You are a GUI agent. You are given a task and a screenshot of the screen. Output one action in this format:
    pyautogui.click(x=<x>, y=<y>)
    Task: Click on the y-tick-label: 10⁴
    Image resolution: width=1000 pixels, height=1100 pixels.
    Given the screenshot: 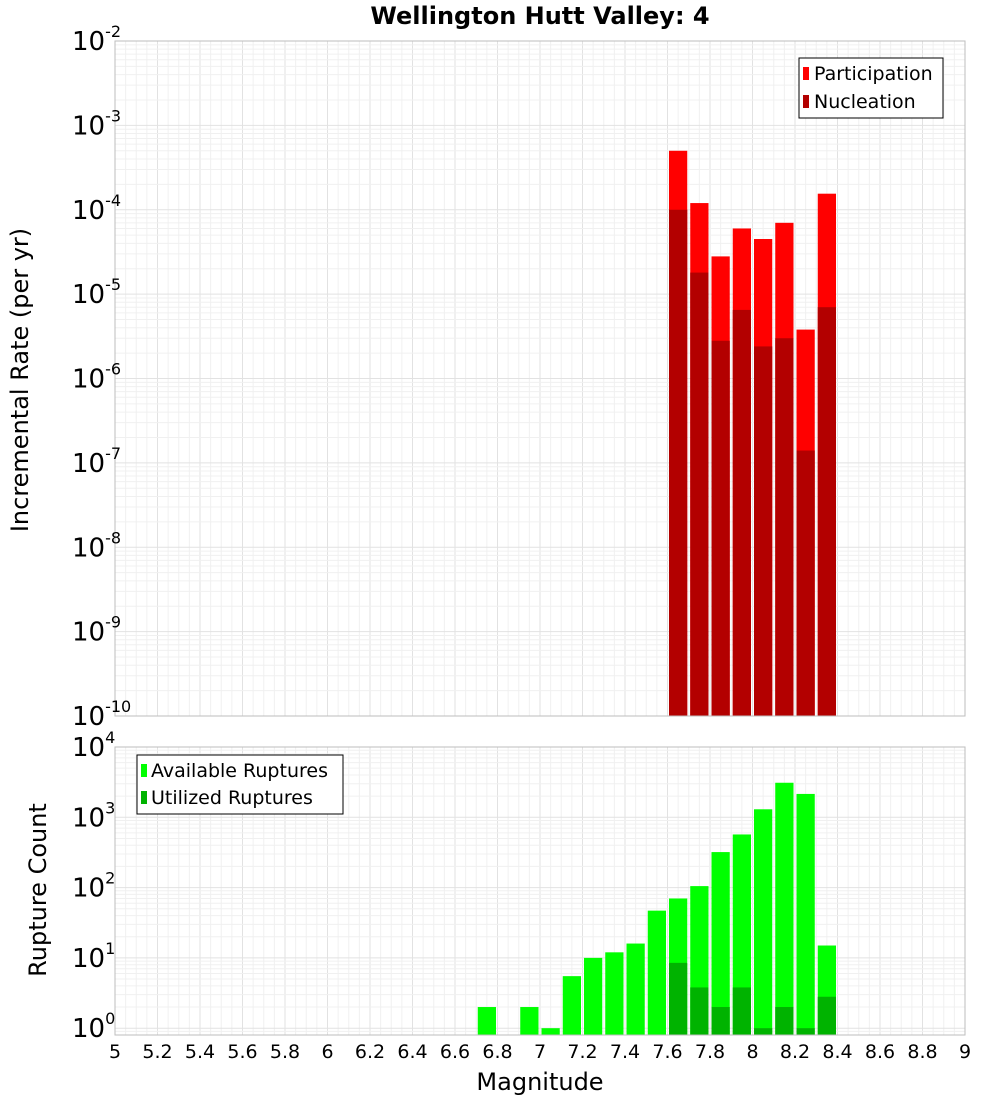 What is the action you would take?
    pyautogui.click(x=93, y=745)
    